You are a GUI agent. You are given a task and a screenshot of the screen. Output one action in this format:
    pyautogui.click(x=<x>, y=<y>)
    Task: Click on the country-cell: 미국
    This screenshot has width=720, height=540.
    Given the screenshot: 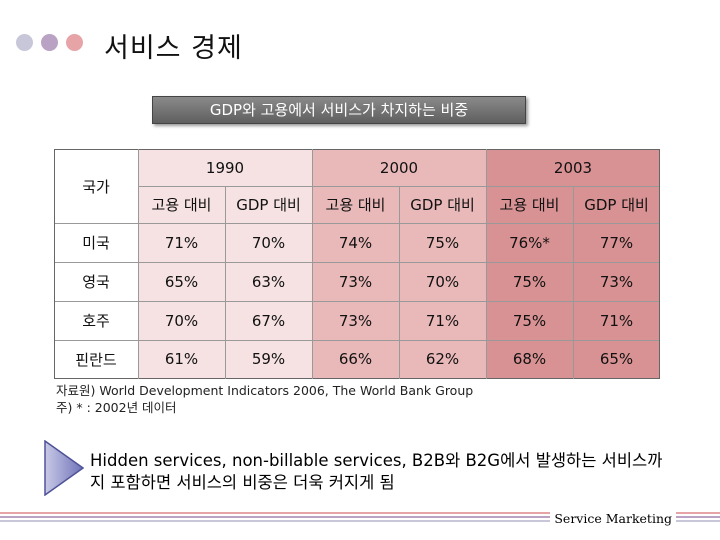 What is the action you would take?
    pyautogui.click(x=96, y=243)
    